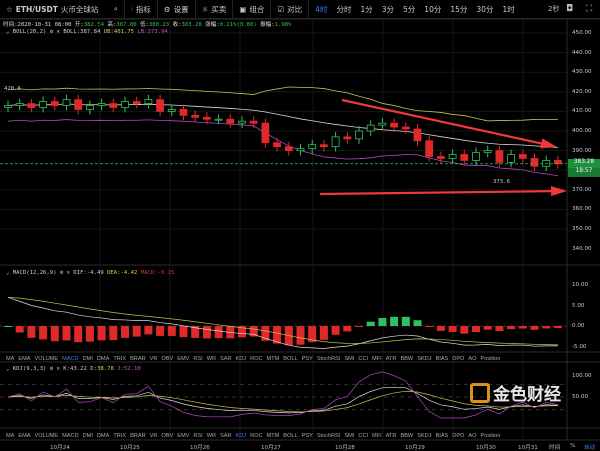  What do you see at coordinates (345, 448) in the screenshot?
I see `date-label: 10月28` at bounding box center [345, 448].